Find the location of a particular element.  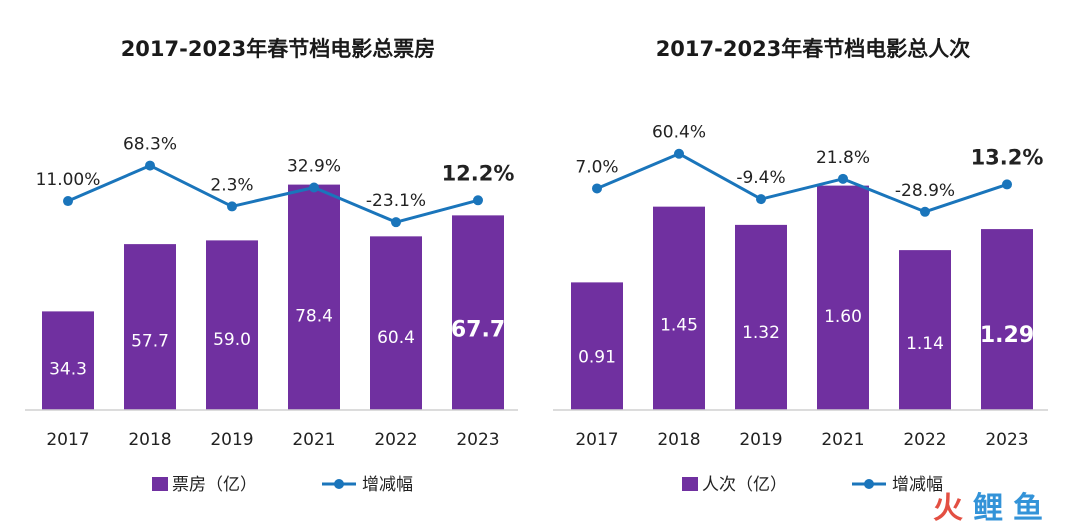

rate-value-label: -28.9% is located at coordinates (925, 191).